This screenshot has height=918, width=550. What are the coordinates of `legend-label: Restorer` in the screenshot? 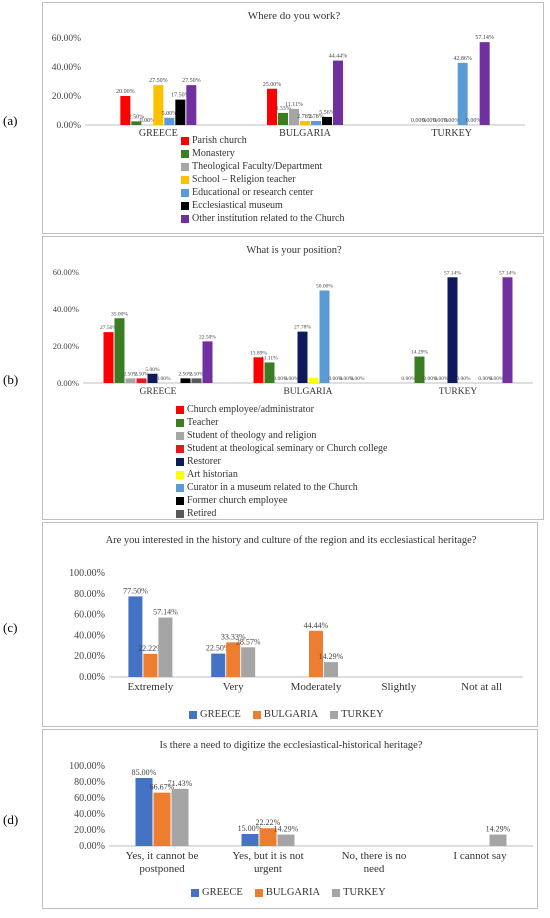 It's located at (204, 461).